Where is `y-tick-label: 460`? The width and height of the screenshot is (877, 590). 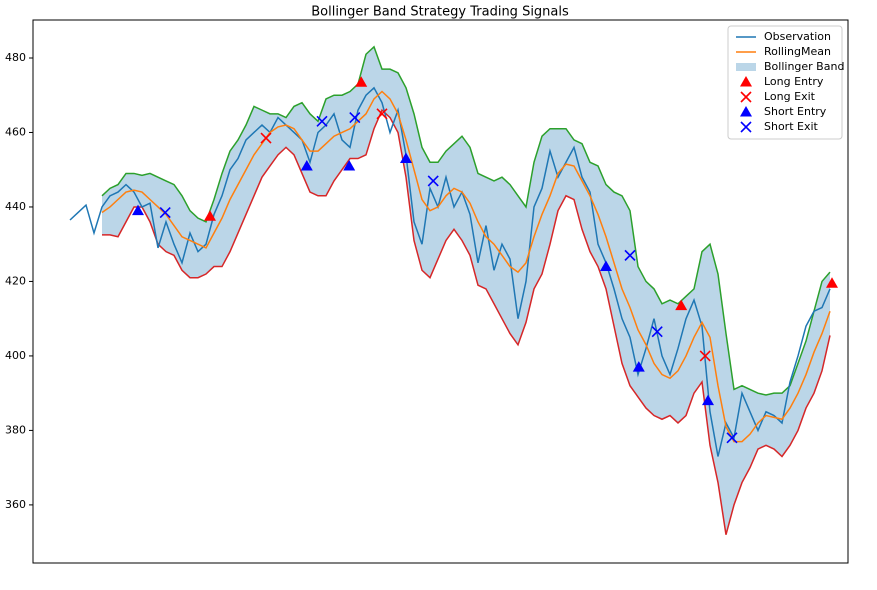
y-tick-label: 460 is located at coordinates (15, 131).